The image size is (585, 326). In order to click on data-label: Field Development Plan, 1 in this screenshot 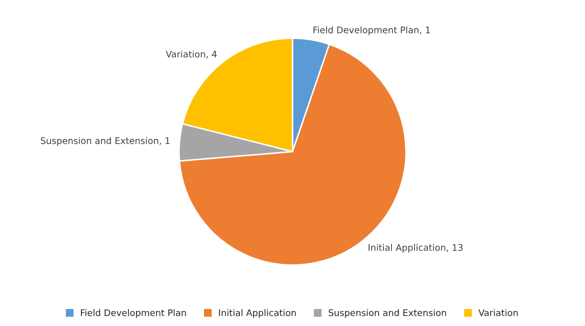, I will do `click(372, 31)`.